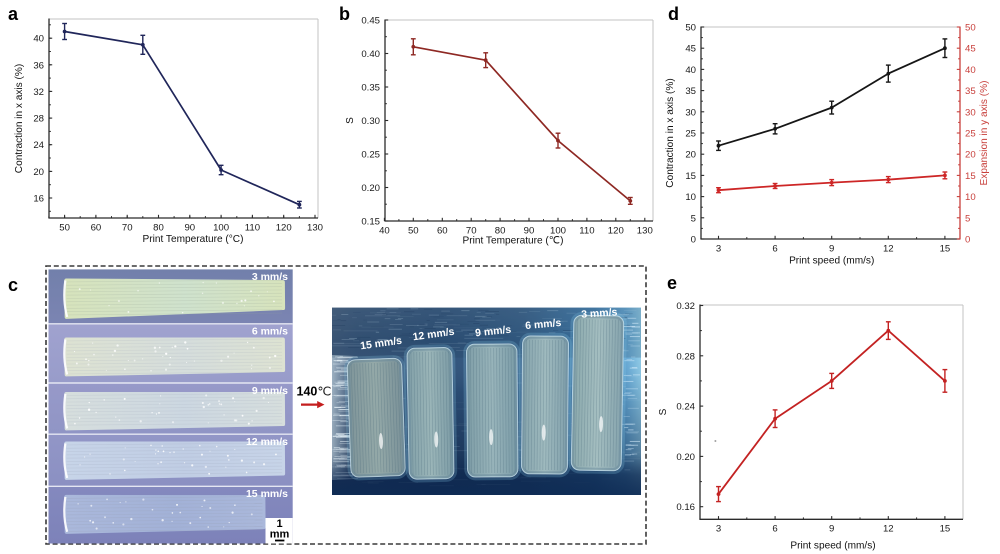  I want to click on svg-text: b, so click(344, 14).